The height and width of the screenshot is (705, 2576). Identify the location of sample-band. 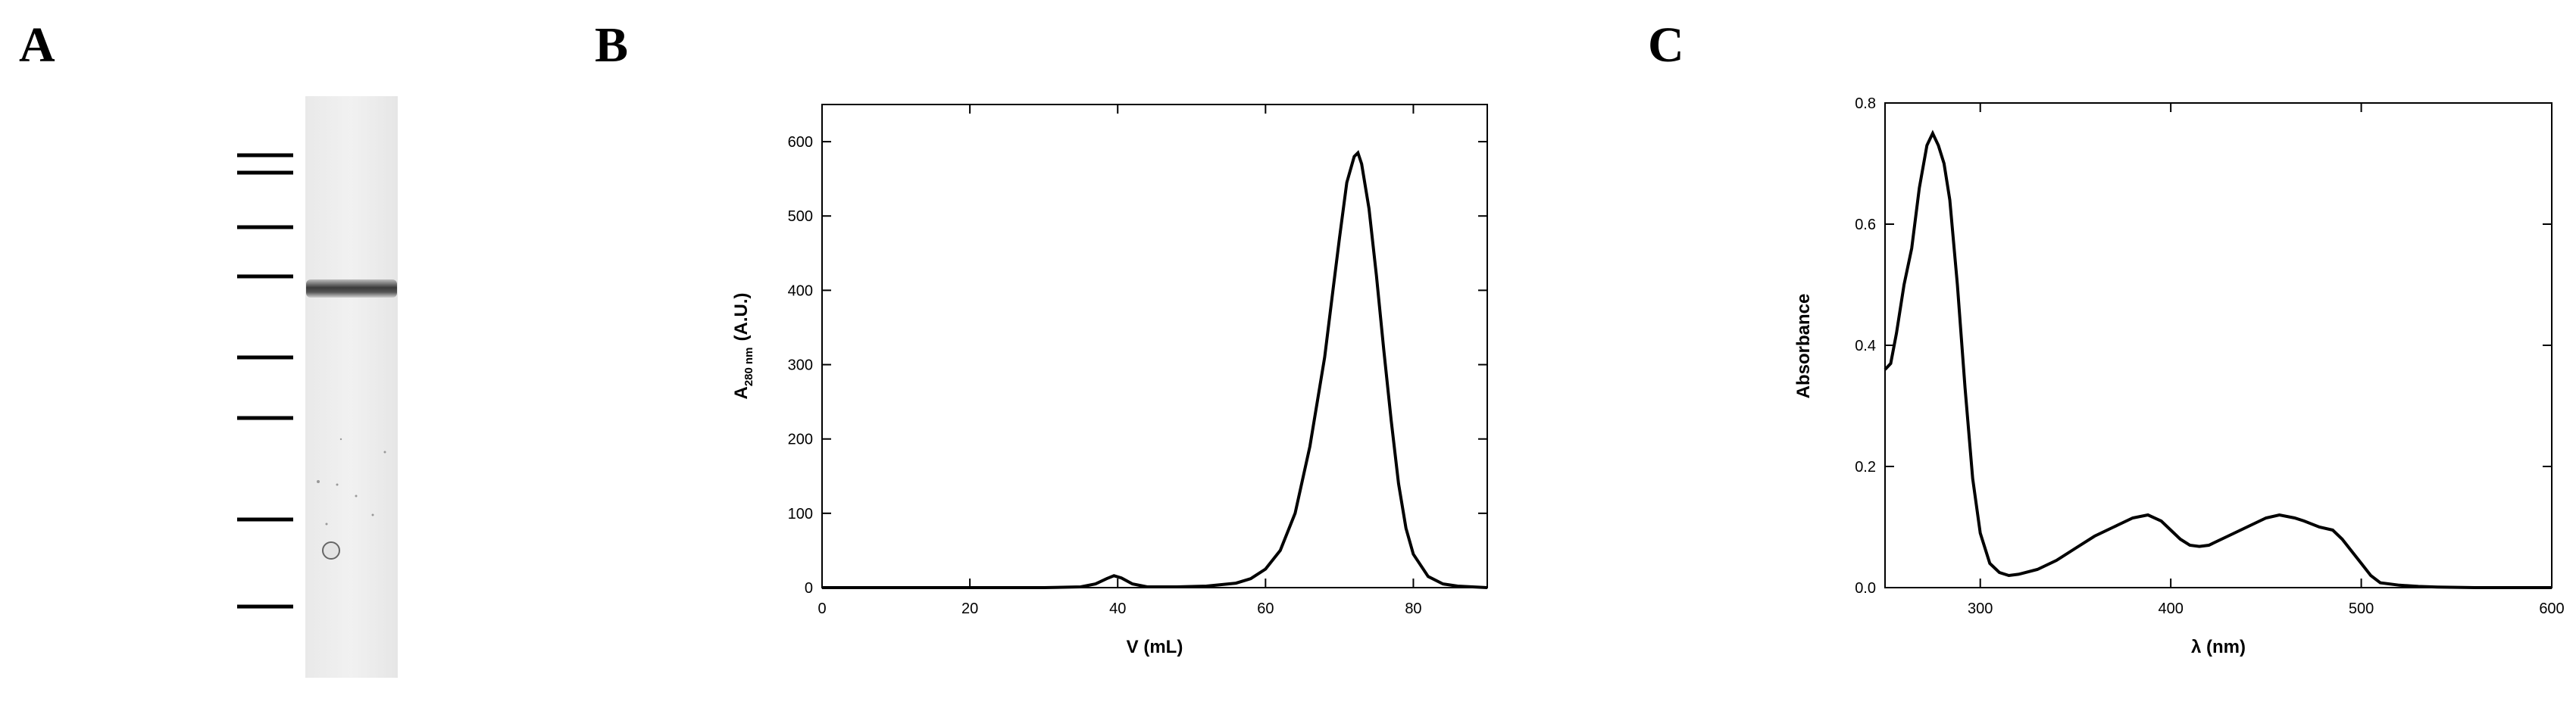
(352, 288).